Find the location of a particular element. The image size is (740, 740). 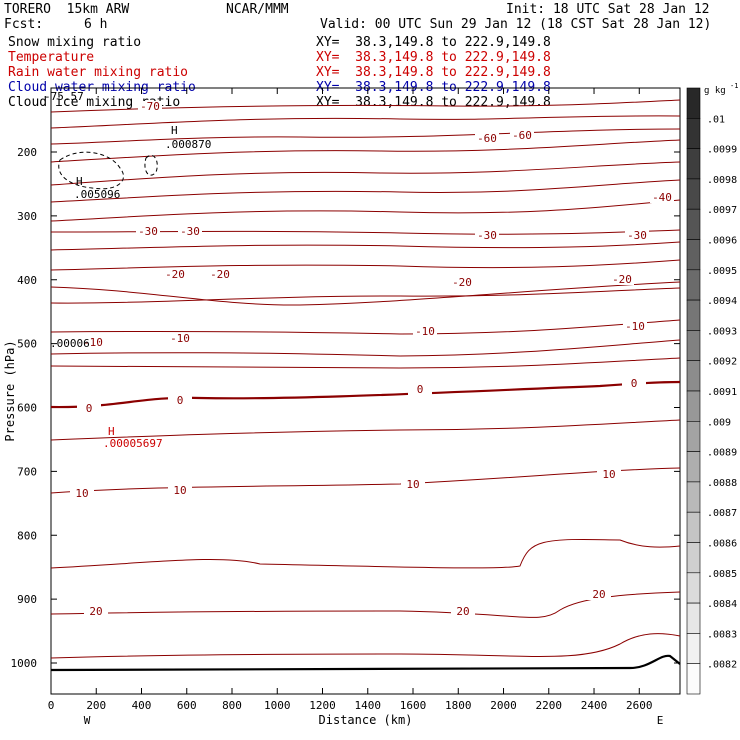

x-end-label-west: W is located at coordinates (87, 720).